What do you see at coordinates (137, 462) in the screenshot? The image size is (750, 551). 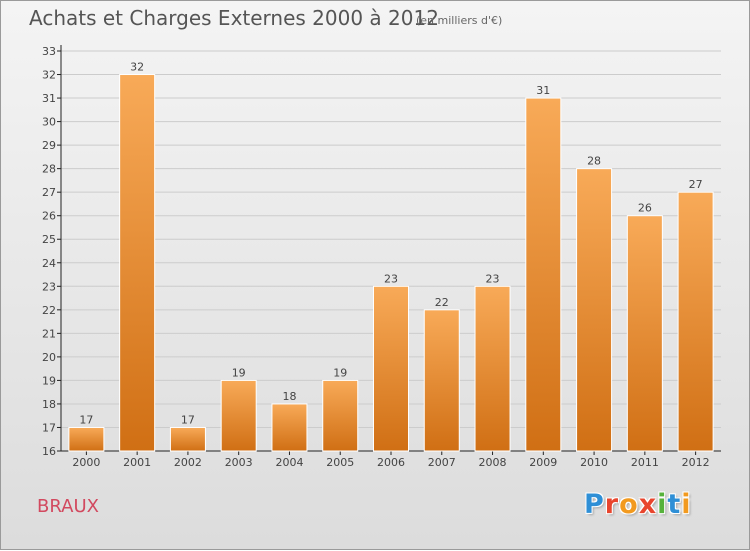 I see `x-tick-label-2001: 2001` at bounding box center [137, 462].